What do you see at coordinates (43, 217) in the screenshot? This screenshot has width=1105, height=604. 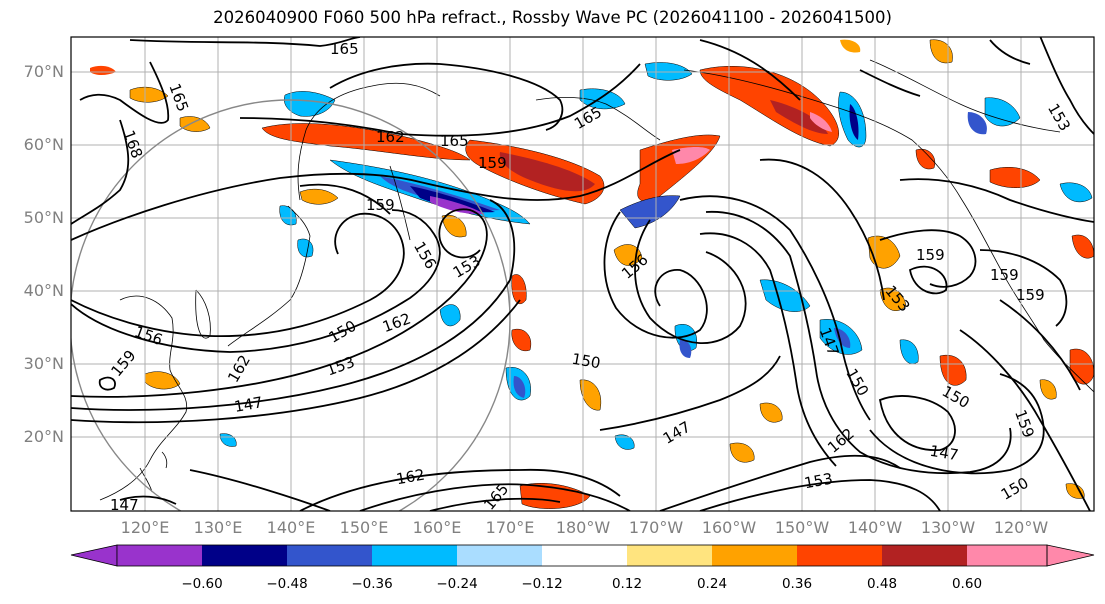 I see `lat-label: 50°N` at bounding box center [43, 217].